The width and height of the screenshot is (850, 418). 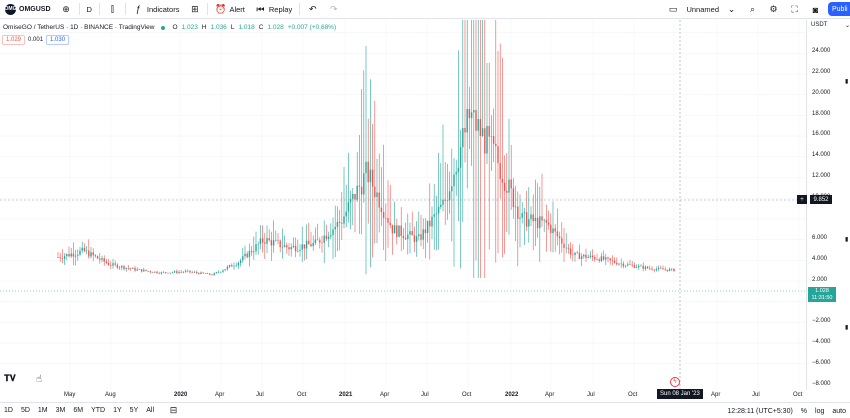 What do you see at coordinates (25, 410) in the screenshot?
I see `range-button-5d: 5D` at bounding box center [25, 410].